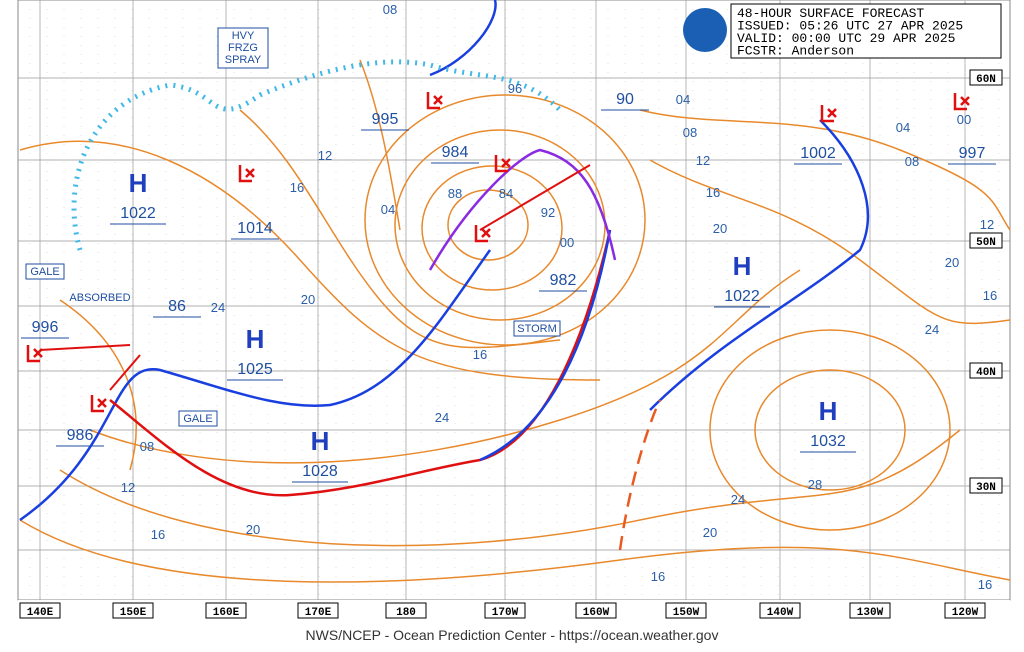  I want to click on longitude-label: 160W, so click(596, 613).